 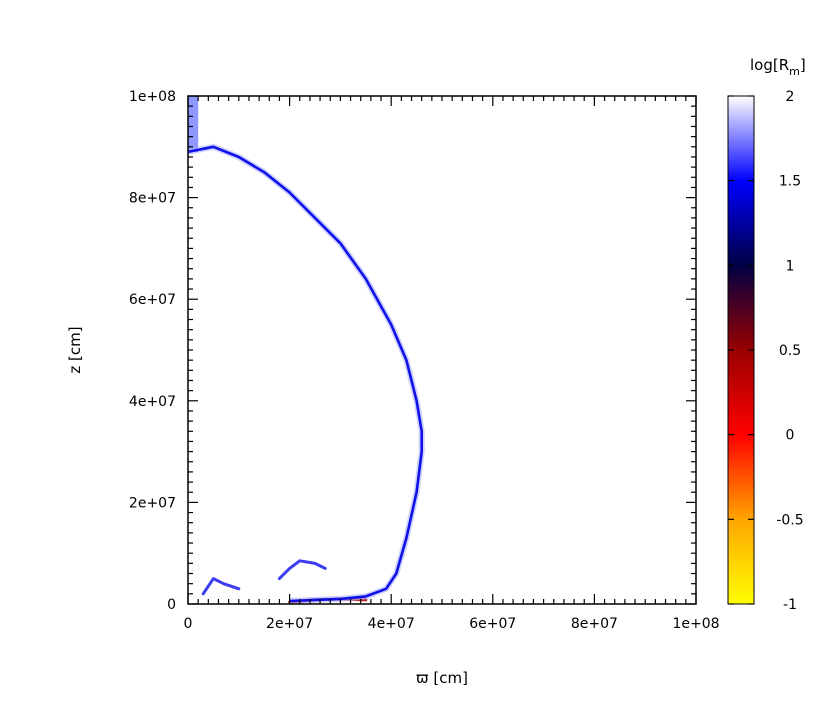 What do you see at coordinates (695, 624) in the screenshot?
I see `x-tick-label: 1e+08` at bounding box center [695, 624].